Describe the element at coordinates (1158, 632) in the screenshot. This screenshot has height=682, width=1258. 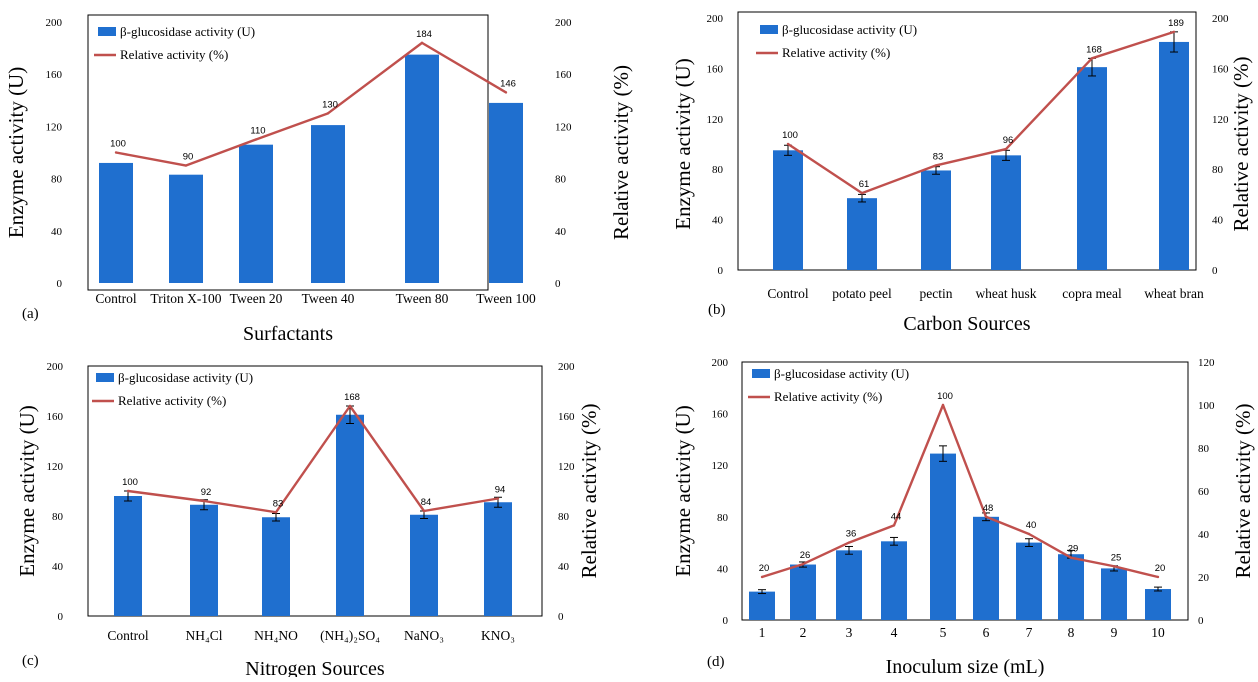
I see `x-tick-label: 10` at that location.